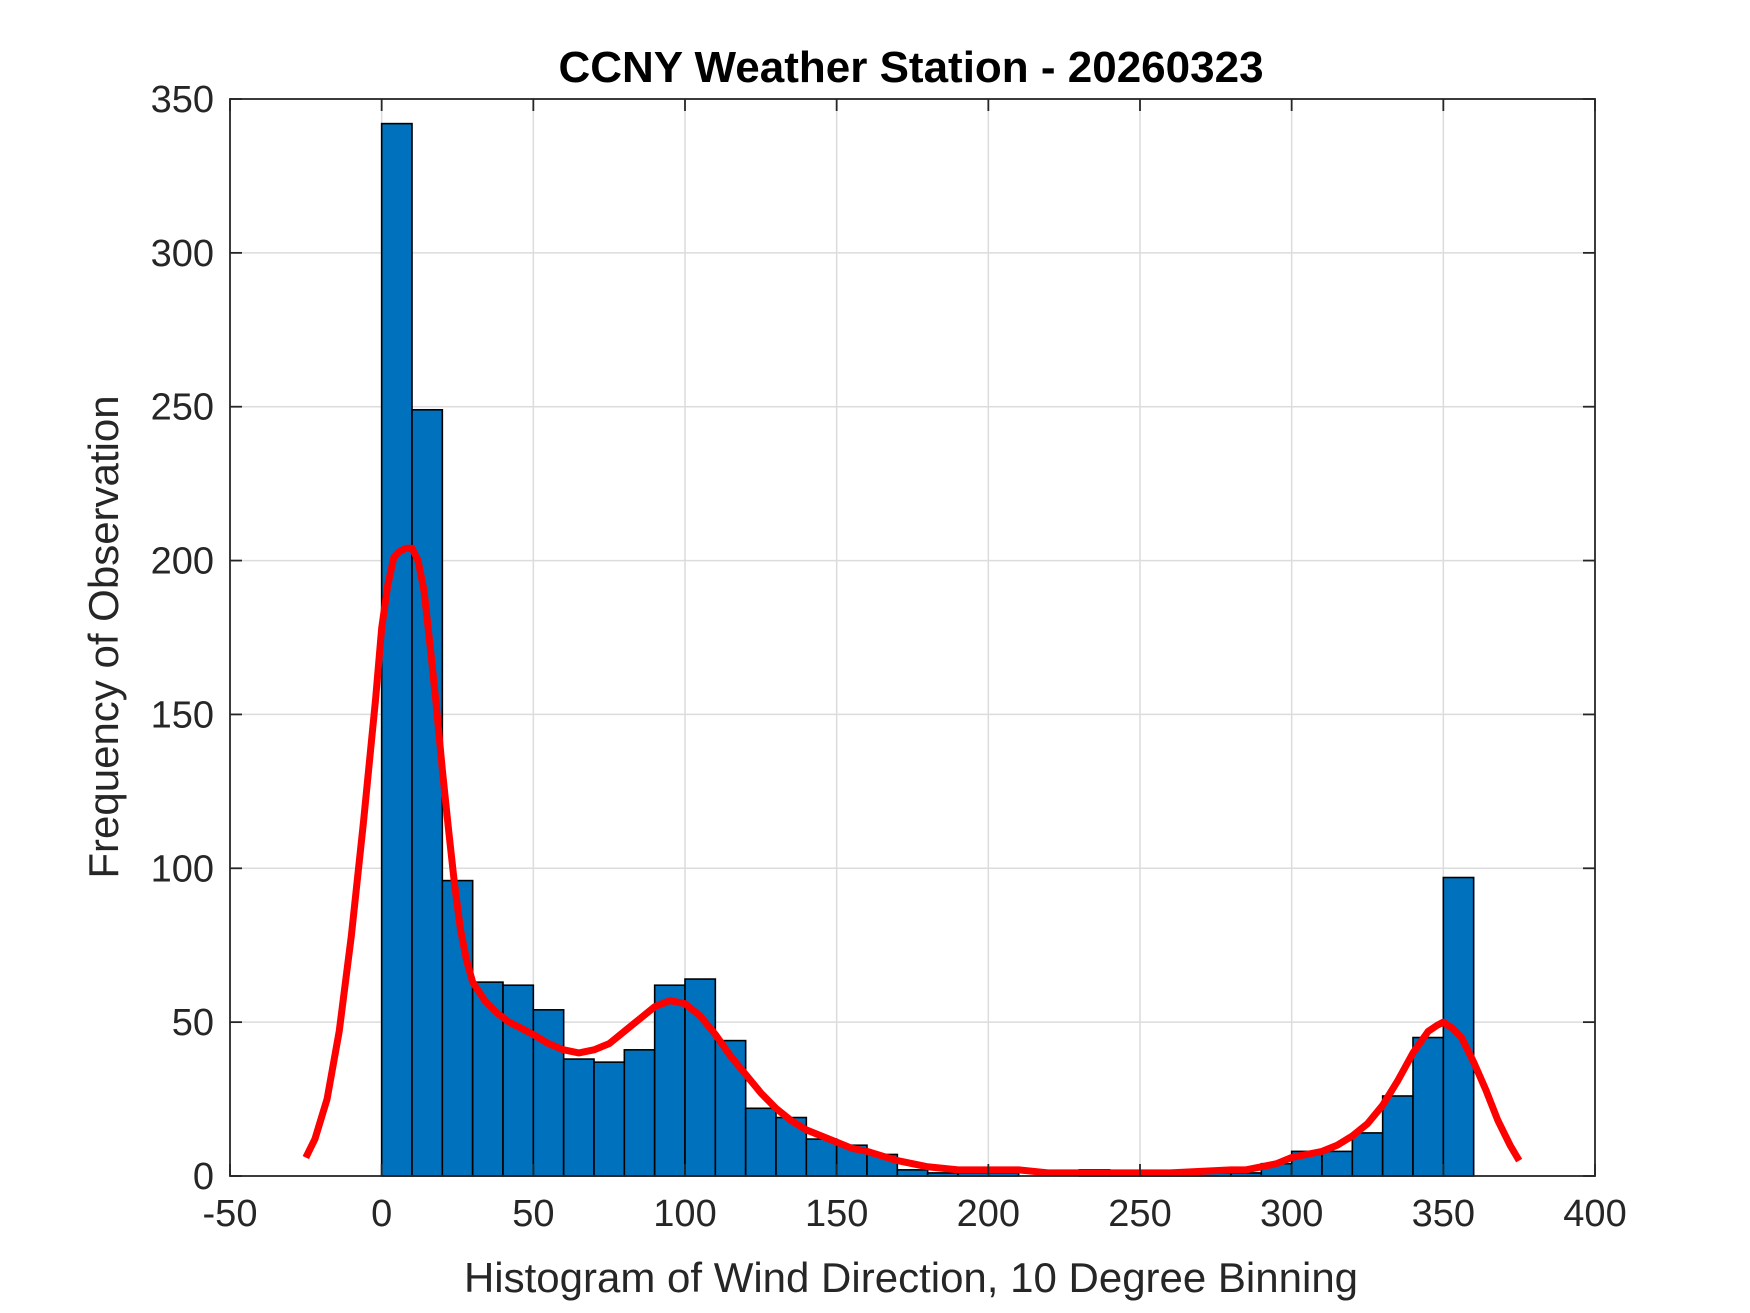  What do you see at coordinates (836, 1214) in the screenshot?
I see `x-tick-label: 150` at bounding box center [836, 1214].